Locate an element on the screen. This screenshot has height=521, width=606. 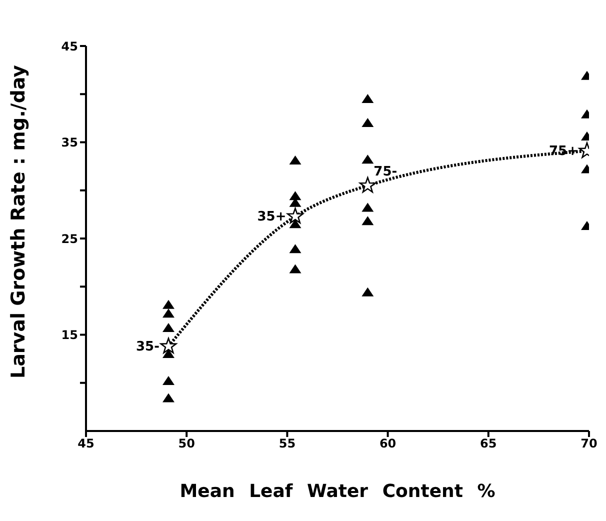
x-tick-label: 50 is located at coordinates (186, 443).